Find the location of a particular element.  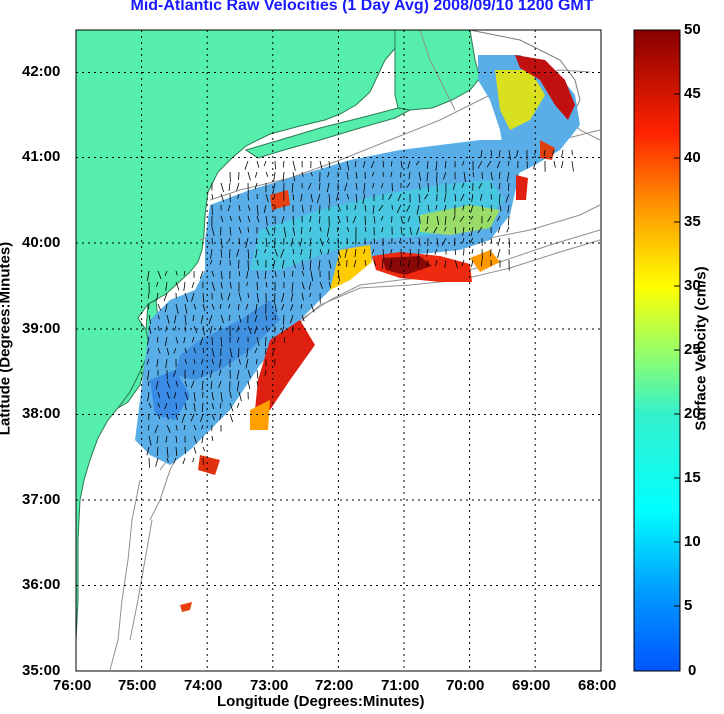

lon-tick: 70:00 is located at coordinates (465, 685).